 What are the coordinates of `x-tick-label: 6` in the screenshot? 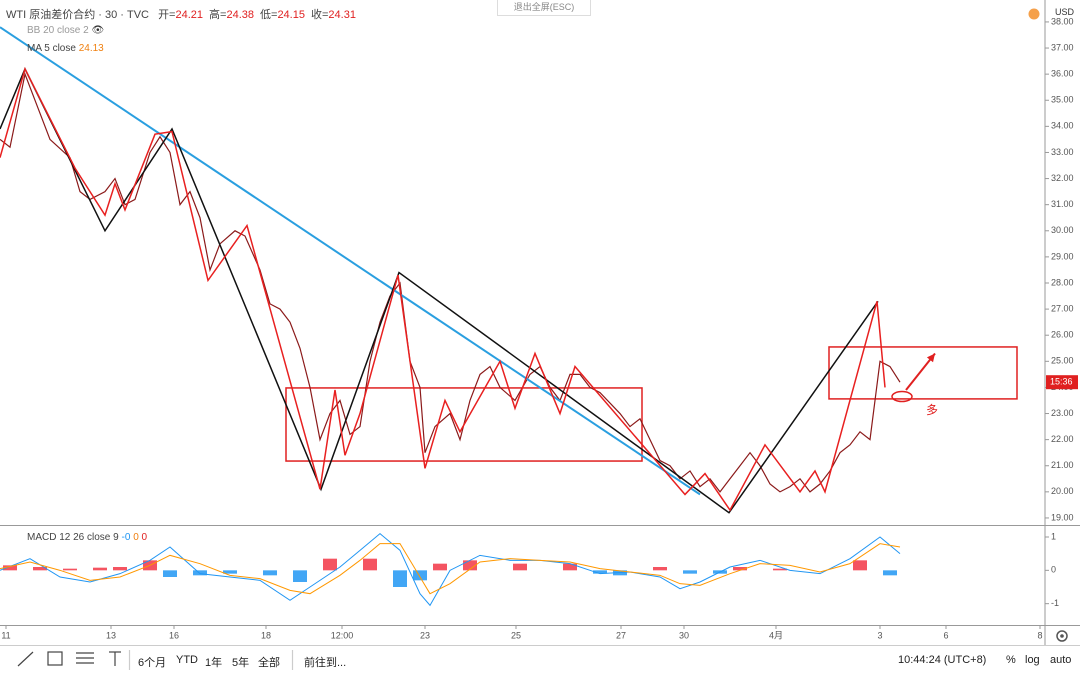 It's located at (945, 635).